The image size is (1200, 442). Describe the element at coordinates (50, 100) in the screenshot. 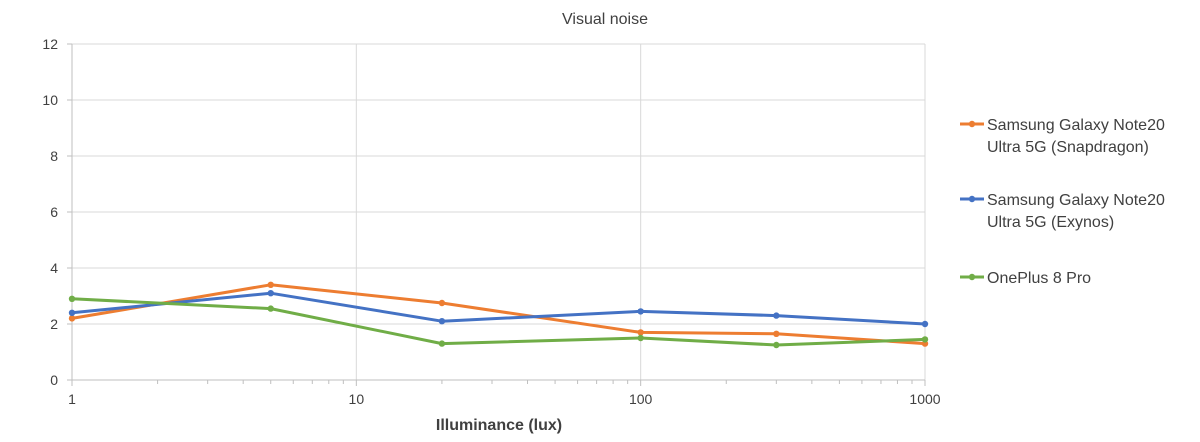

I see `y-tick-label: 10` at that location.